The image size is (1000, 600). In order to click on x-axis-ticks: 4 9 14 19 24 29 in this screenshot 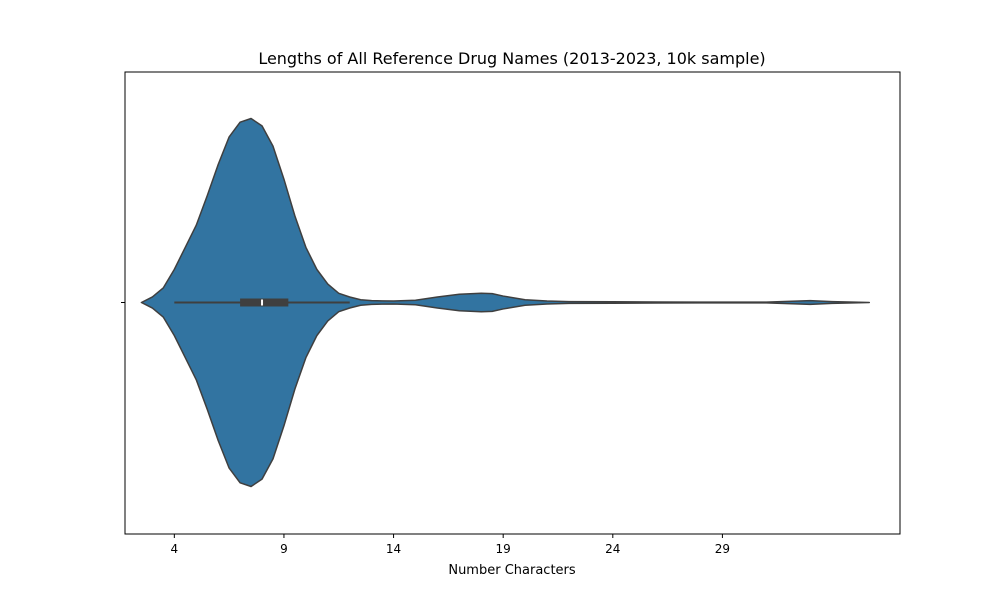, I will do `click(450, 545)`.